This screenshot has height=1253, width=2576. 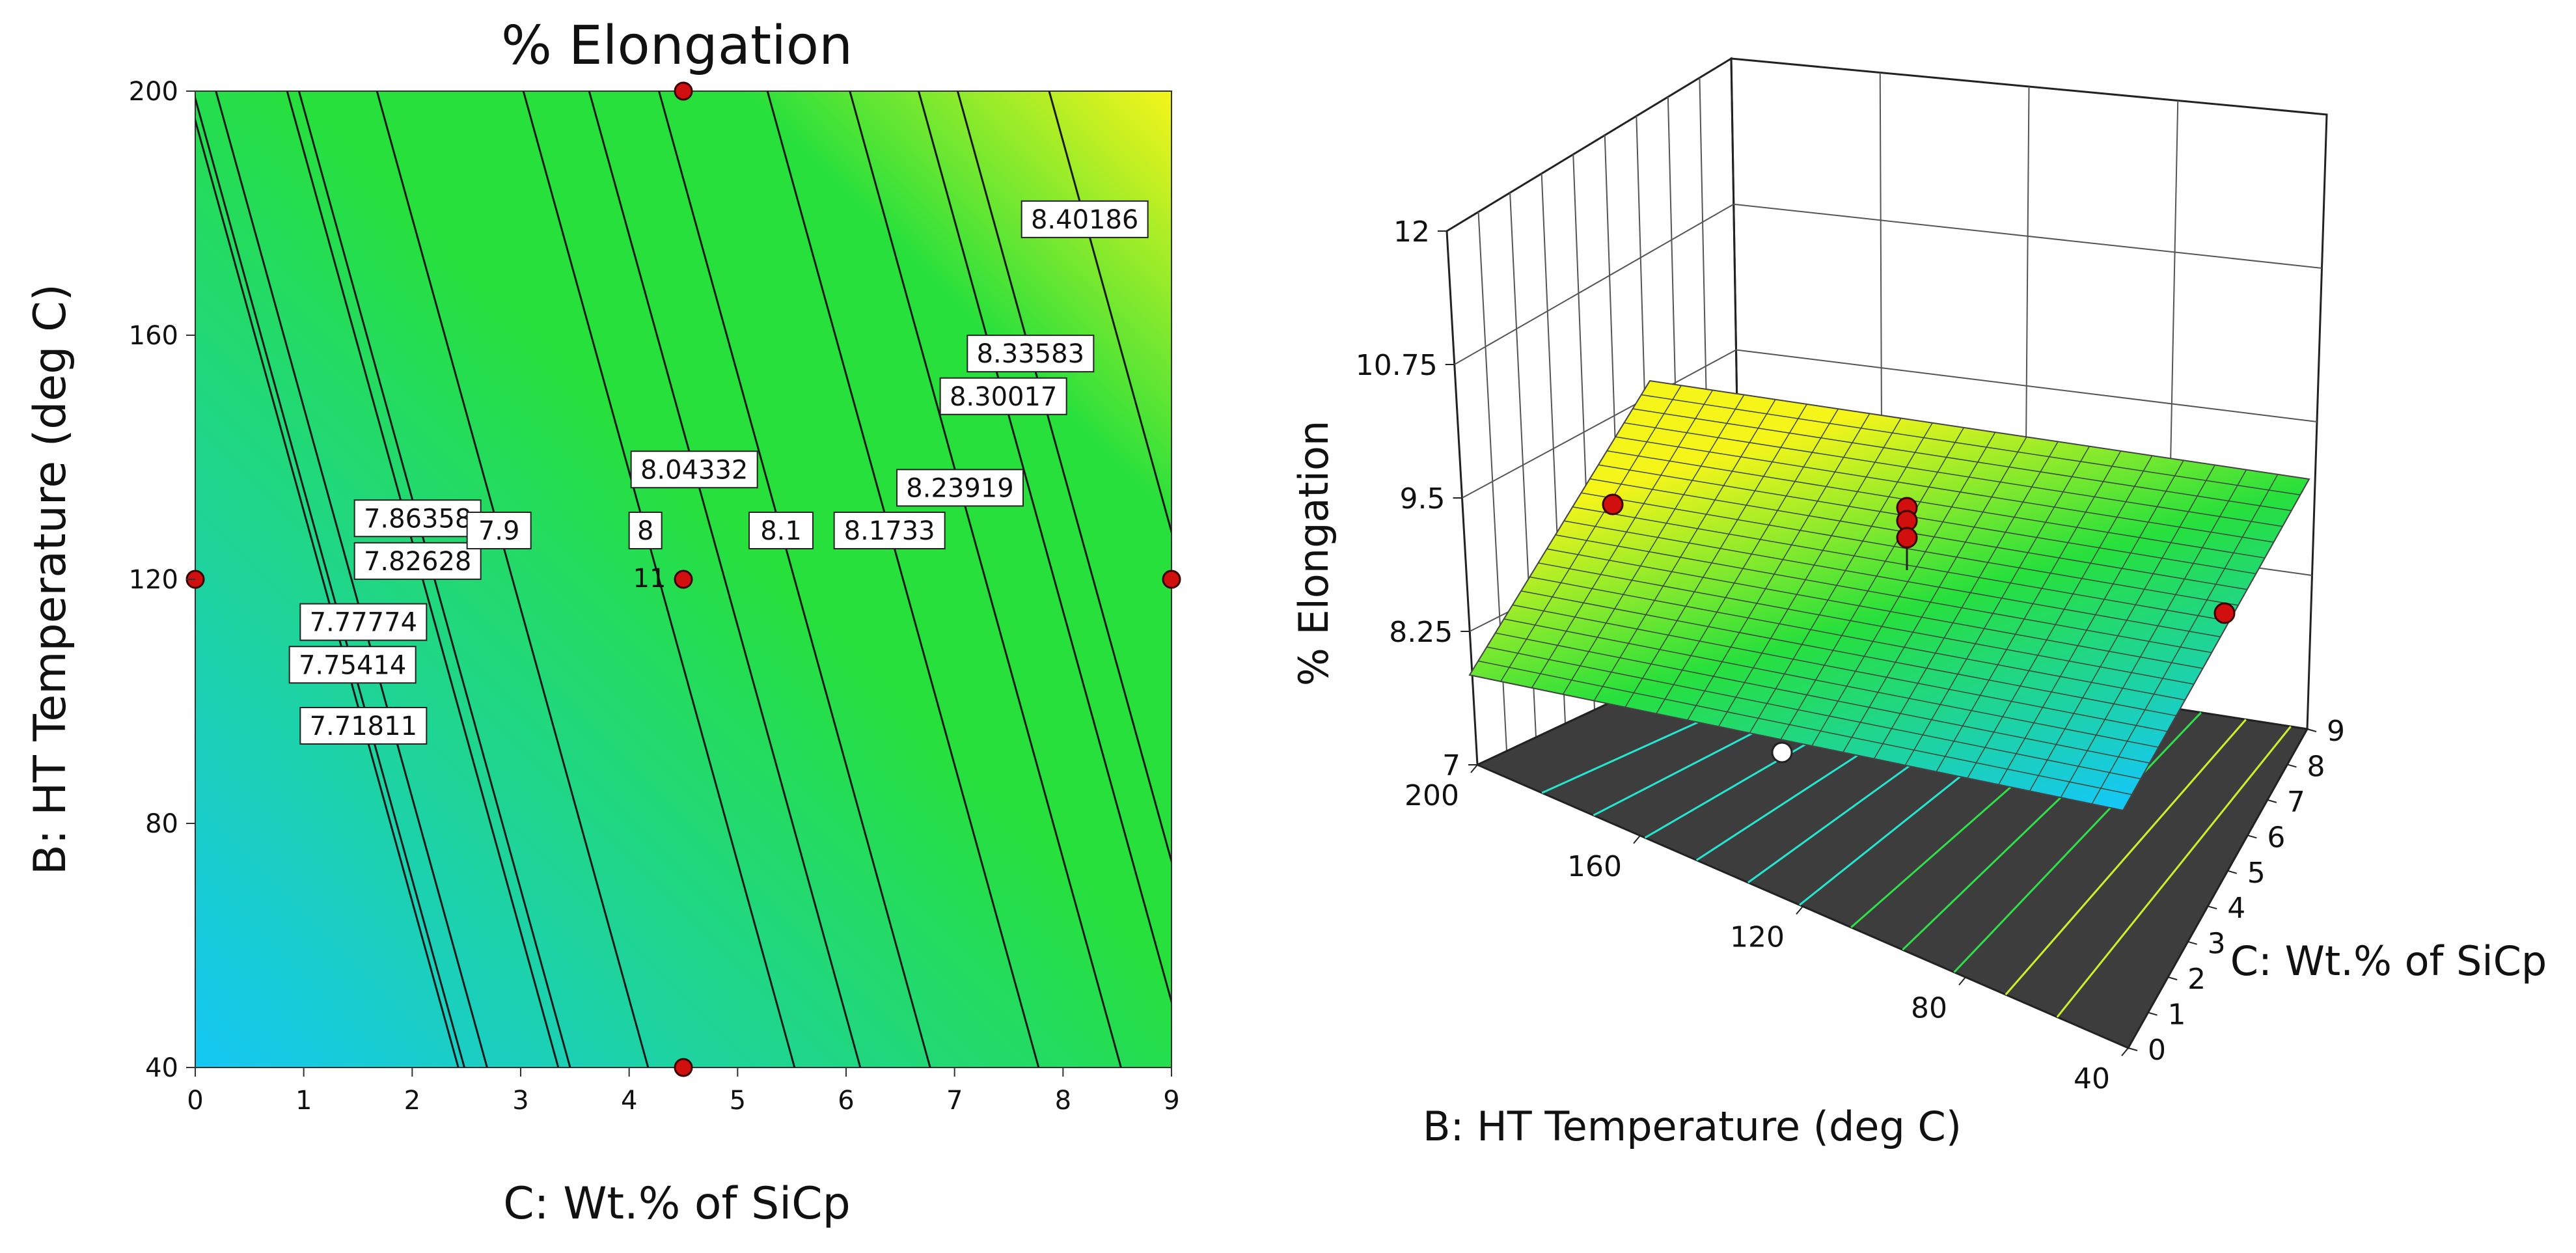 I want to click on contour-label: 8.40186, so click(x=1085, y=219).